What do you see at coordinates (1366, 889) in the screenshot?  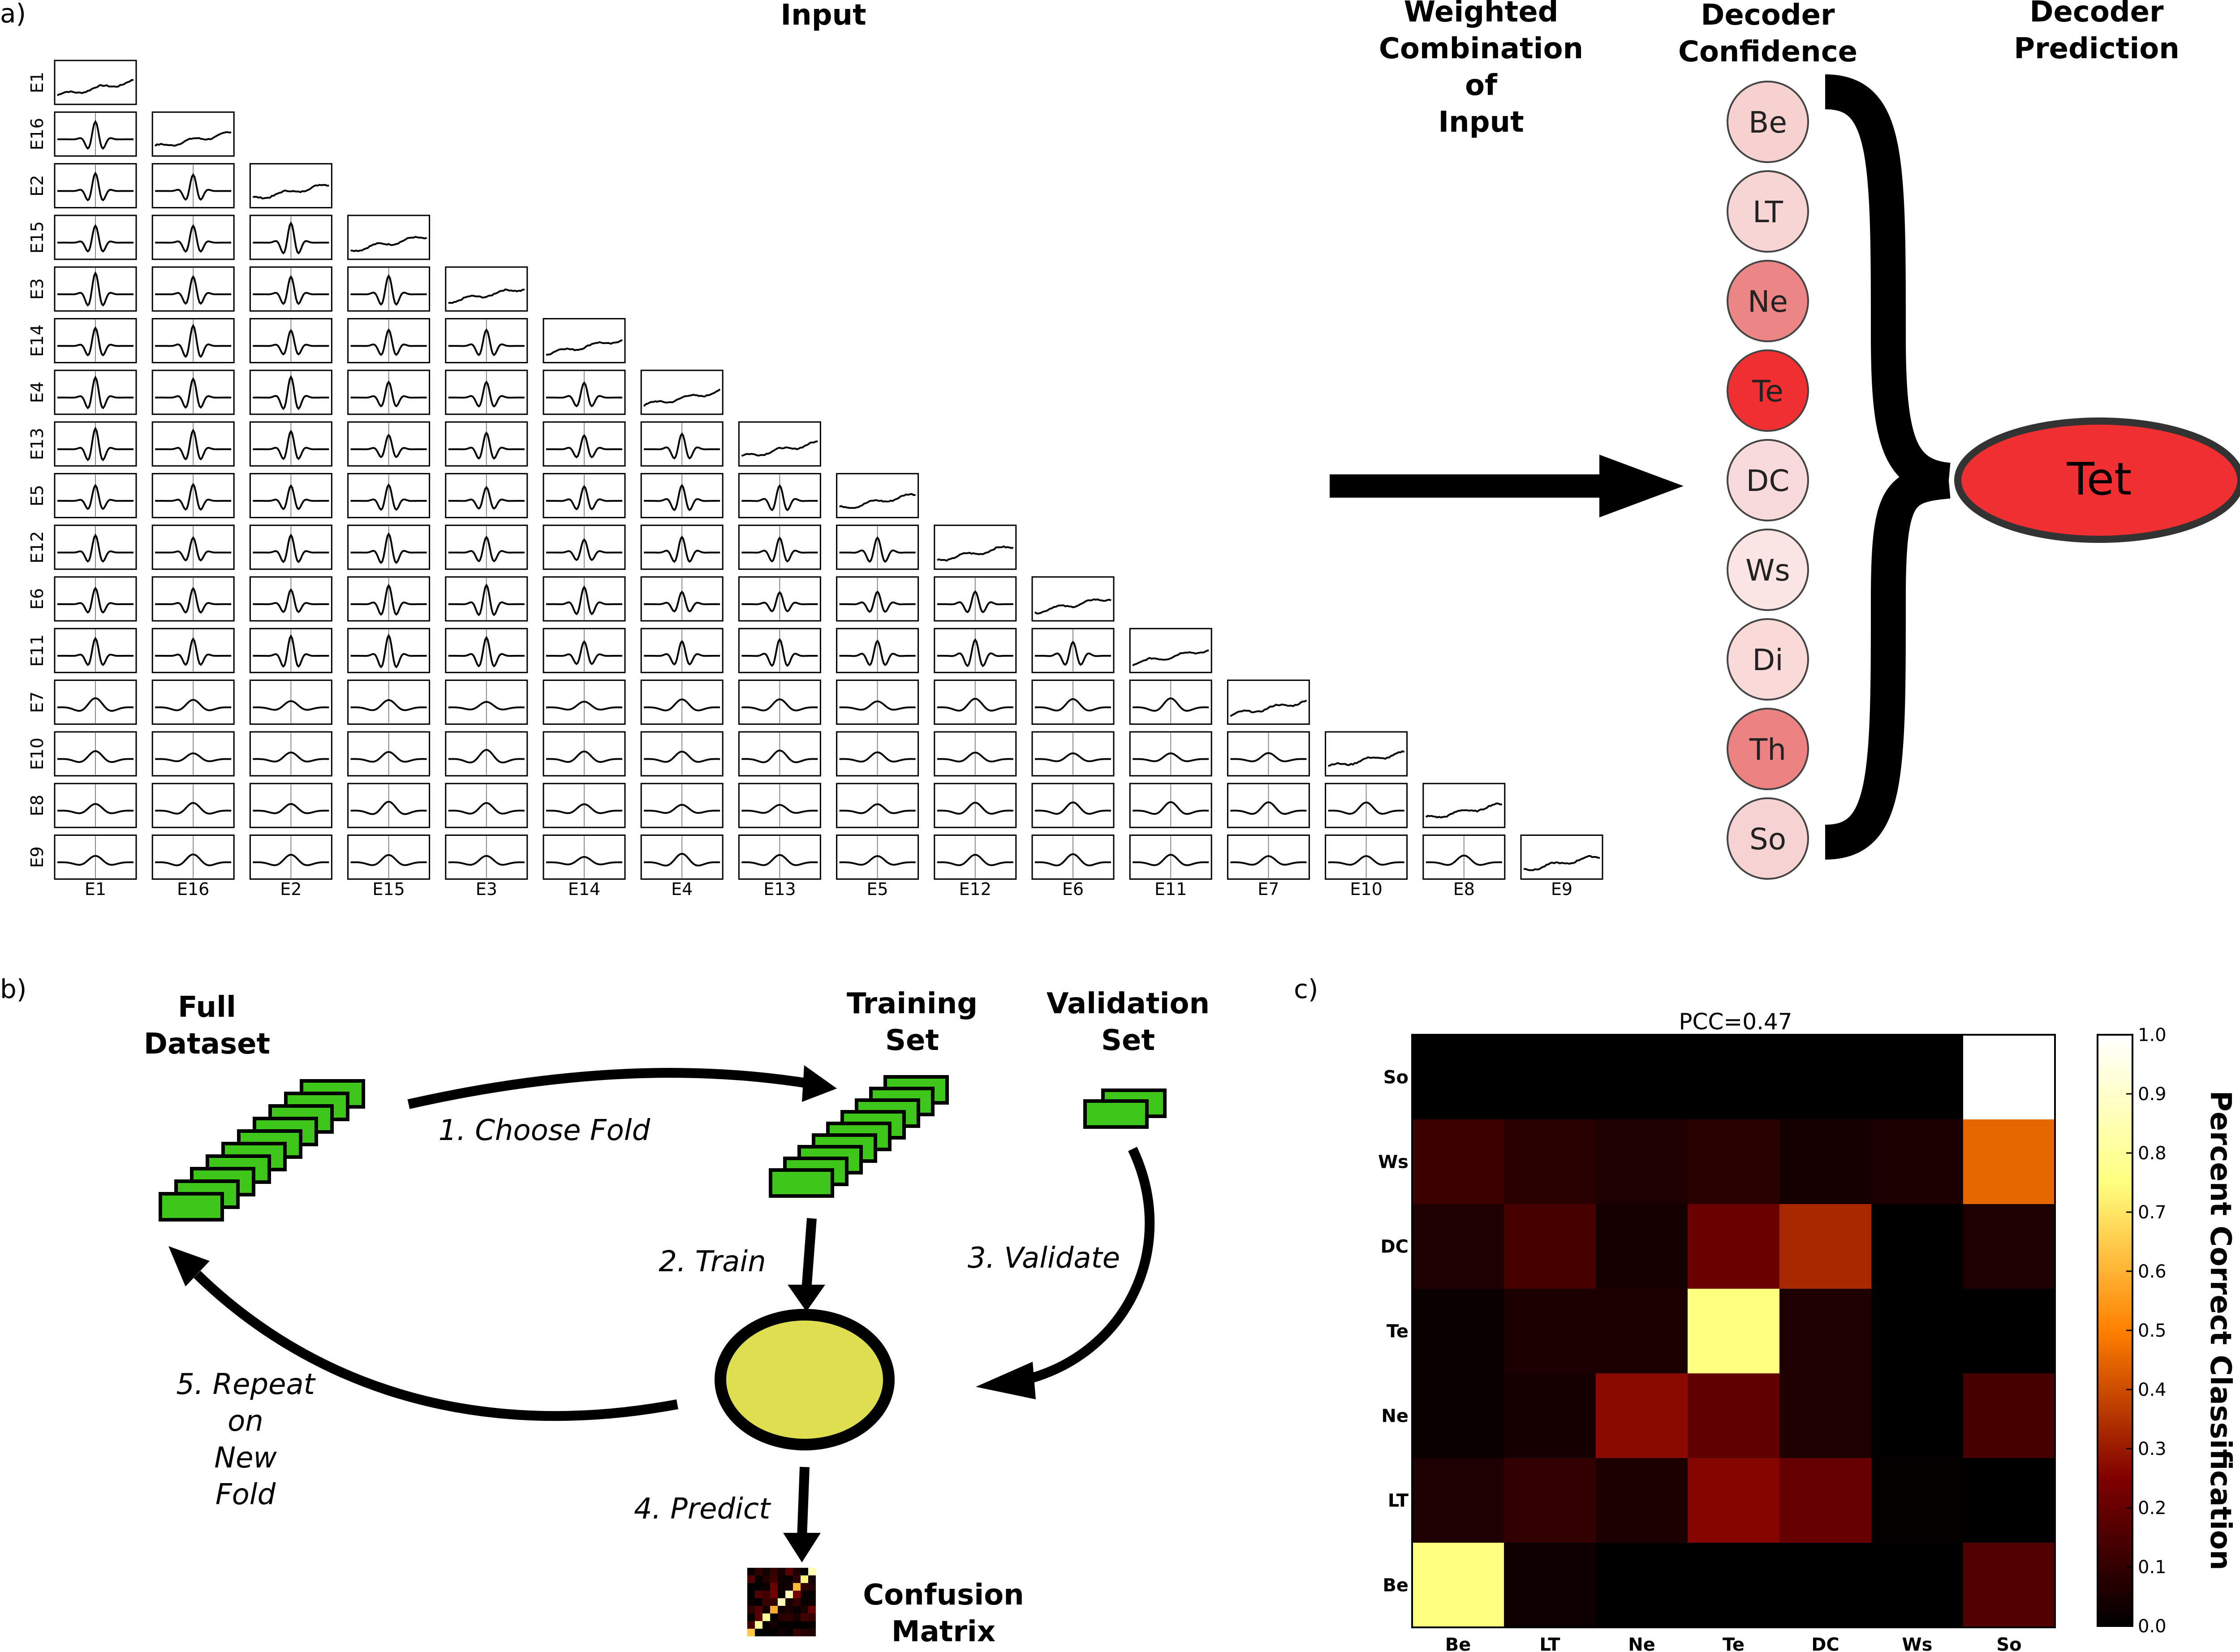 I see `column-label: E10` at bounding box center [1366, 889].